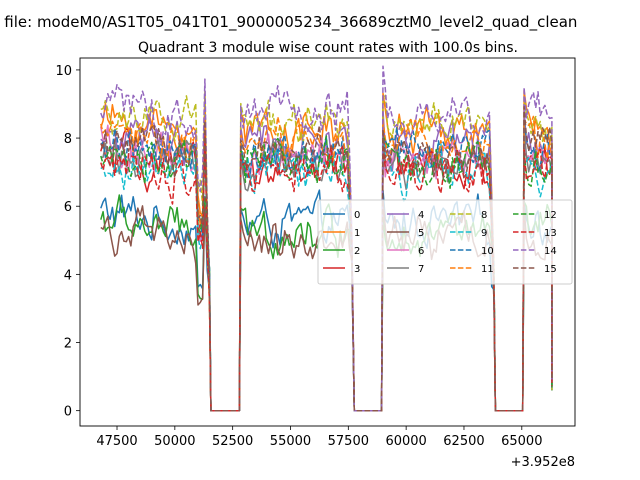 The height and width of the screenshot is (480, 640). I want to click on legend-label-14: 14, so click(550, 251).